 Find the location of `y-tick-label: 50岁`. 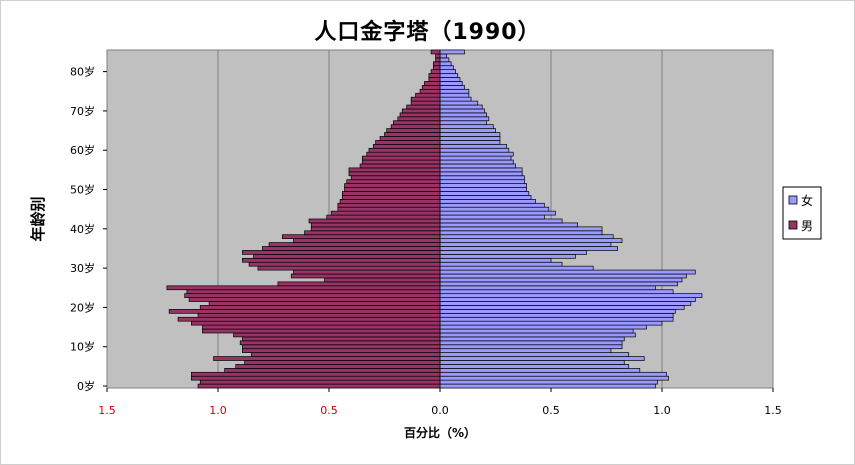

y-tick-label: 50岁 is located at coordinates (82, 190).